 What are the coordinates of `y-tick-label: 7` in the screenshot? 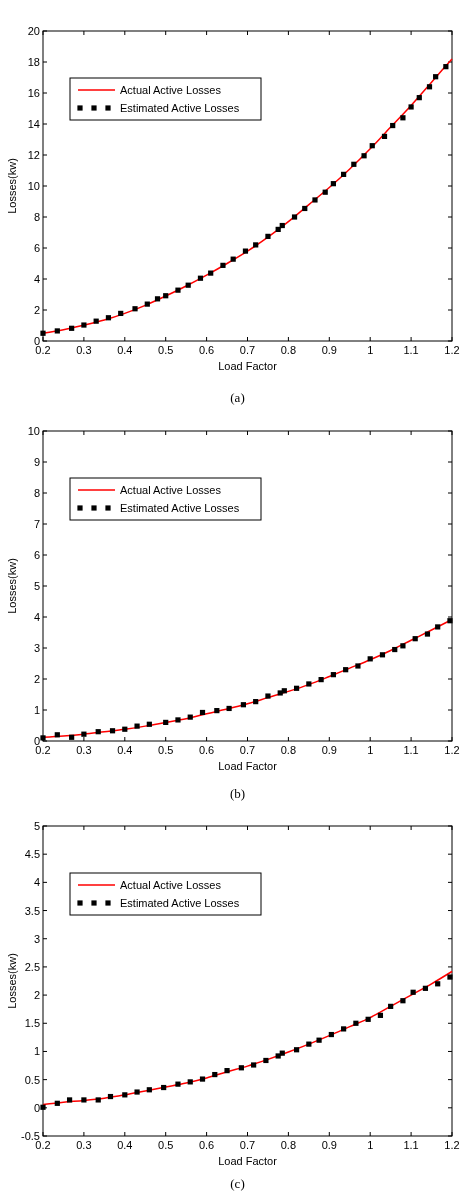 It's located at (36, 524).